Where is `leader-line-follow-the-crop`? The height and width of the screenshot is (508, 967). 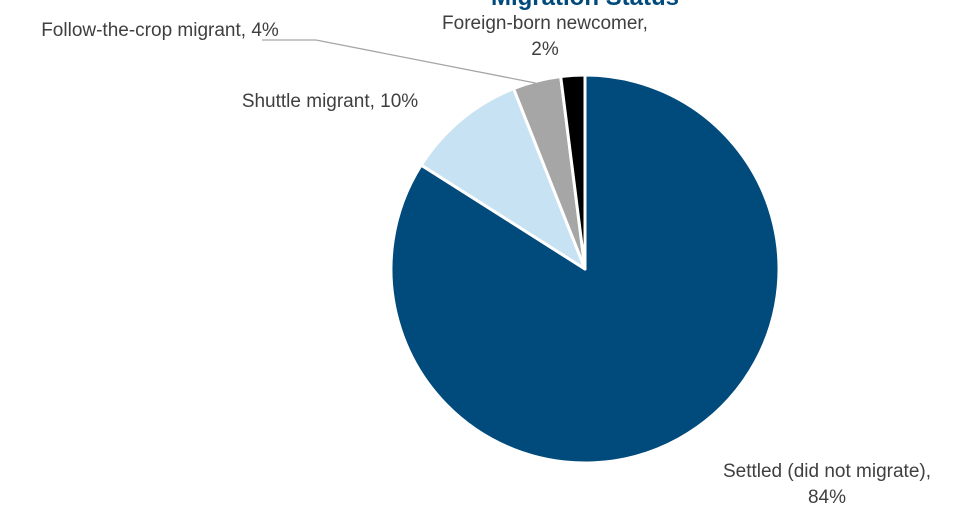 leader-line-follow-the-crop is located at coordinates (399, 61).